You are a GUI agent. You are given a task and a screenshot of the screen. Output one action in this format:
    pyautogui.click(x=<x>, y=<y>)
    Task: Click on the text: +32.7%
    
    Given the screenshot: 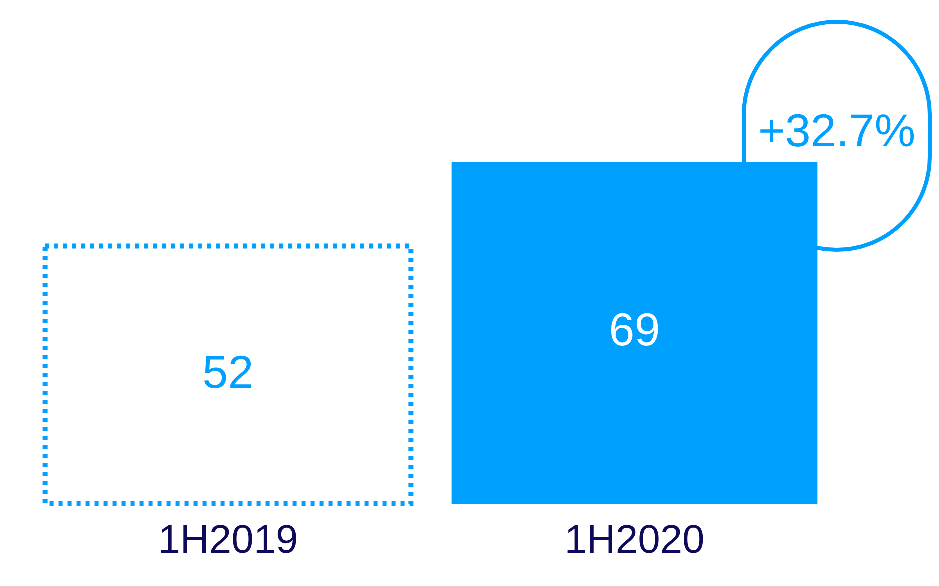 What is the action you would take?
    pyautogui.click(x=837, y=130)
    